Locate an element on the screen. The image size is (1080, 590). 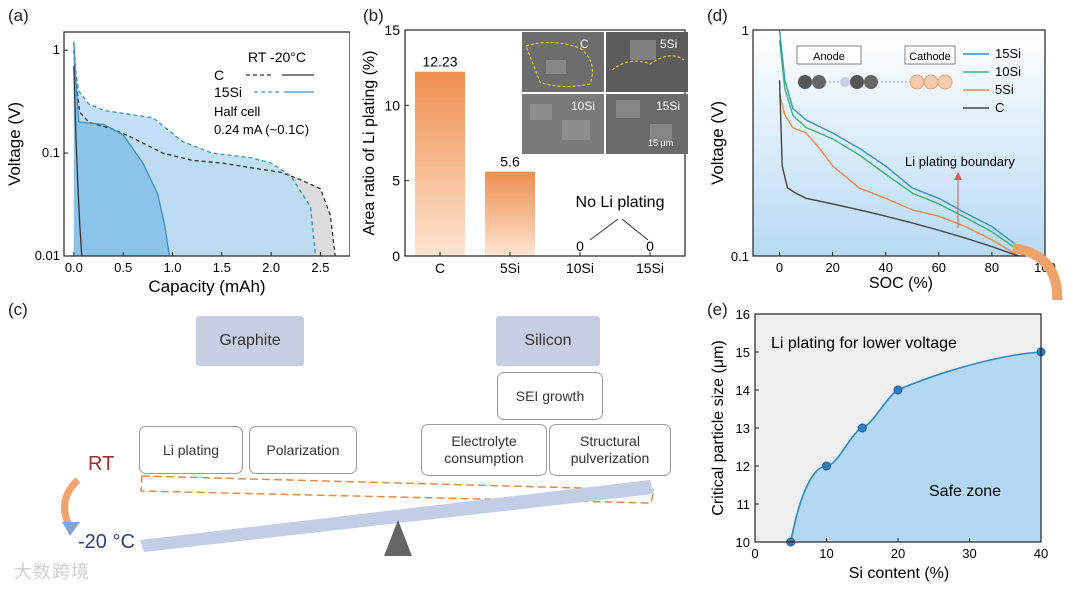
sem-inset: C 5Si 10Si 15Si 15 μm is located at coordinates (605, 93).